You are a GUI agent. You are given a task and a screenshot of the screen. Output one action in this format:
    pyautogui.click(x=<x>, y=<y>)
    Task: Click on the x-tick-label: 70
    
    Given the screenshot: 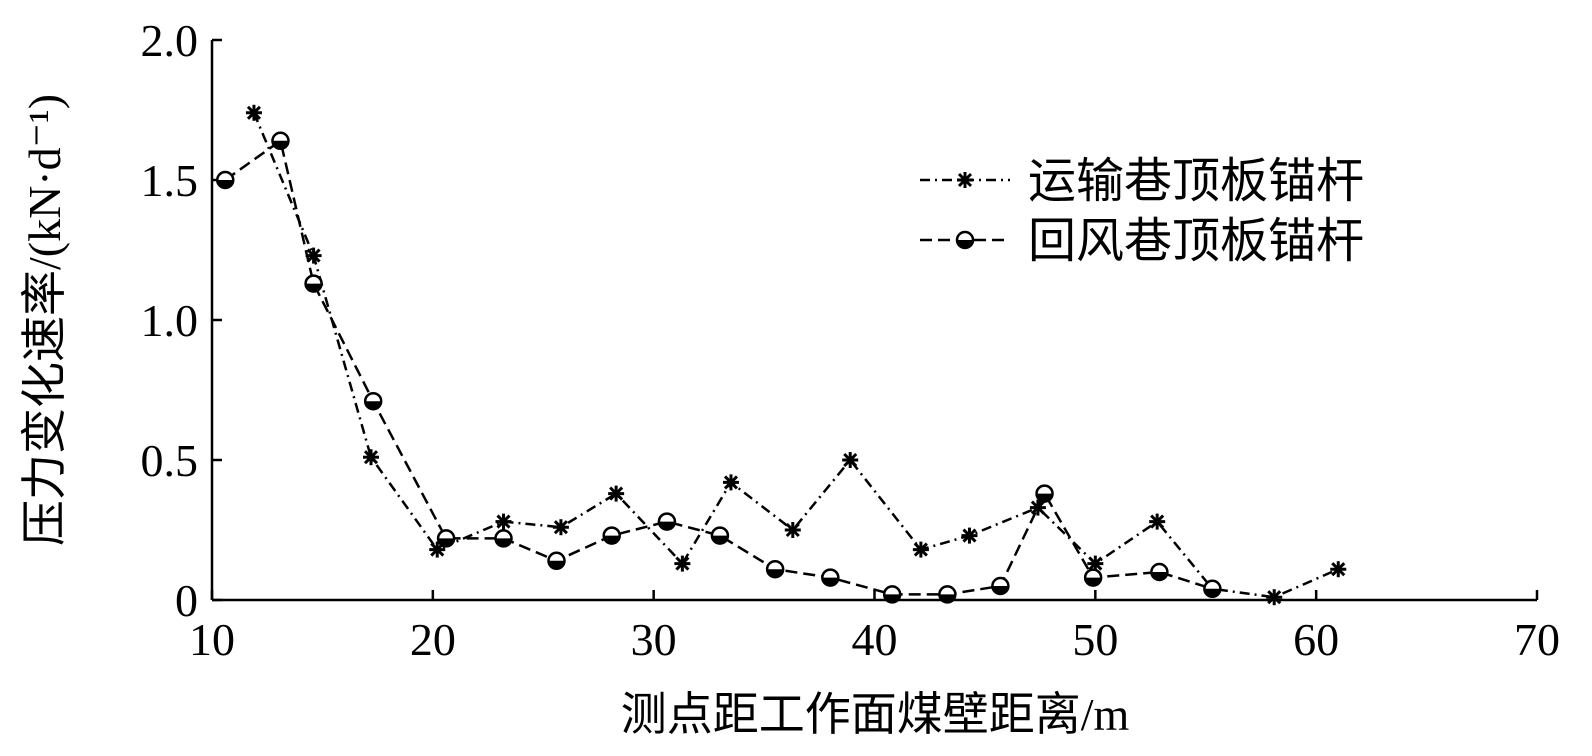 What is the action you would take?
    pyautogui.click(x=1537, y=639)
    